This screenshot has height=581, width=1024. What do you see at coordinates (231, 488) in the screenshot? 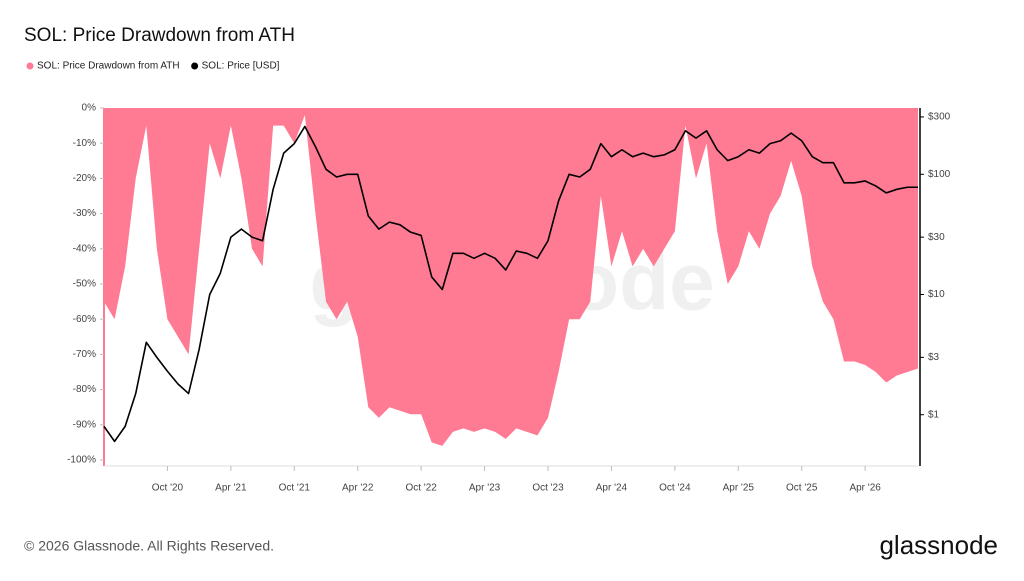
I see `x-tick-label: Apr '21` at bounding box center [231, 488].